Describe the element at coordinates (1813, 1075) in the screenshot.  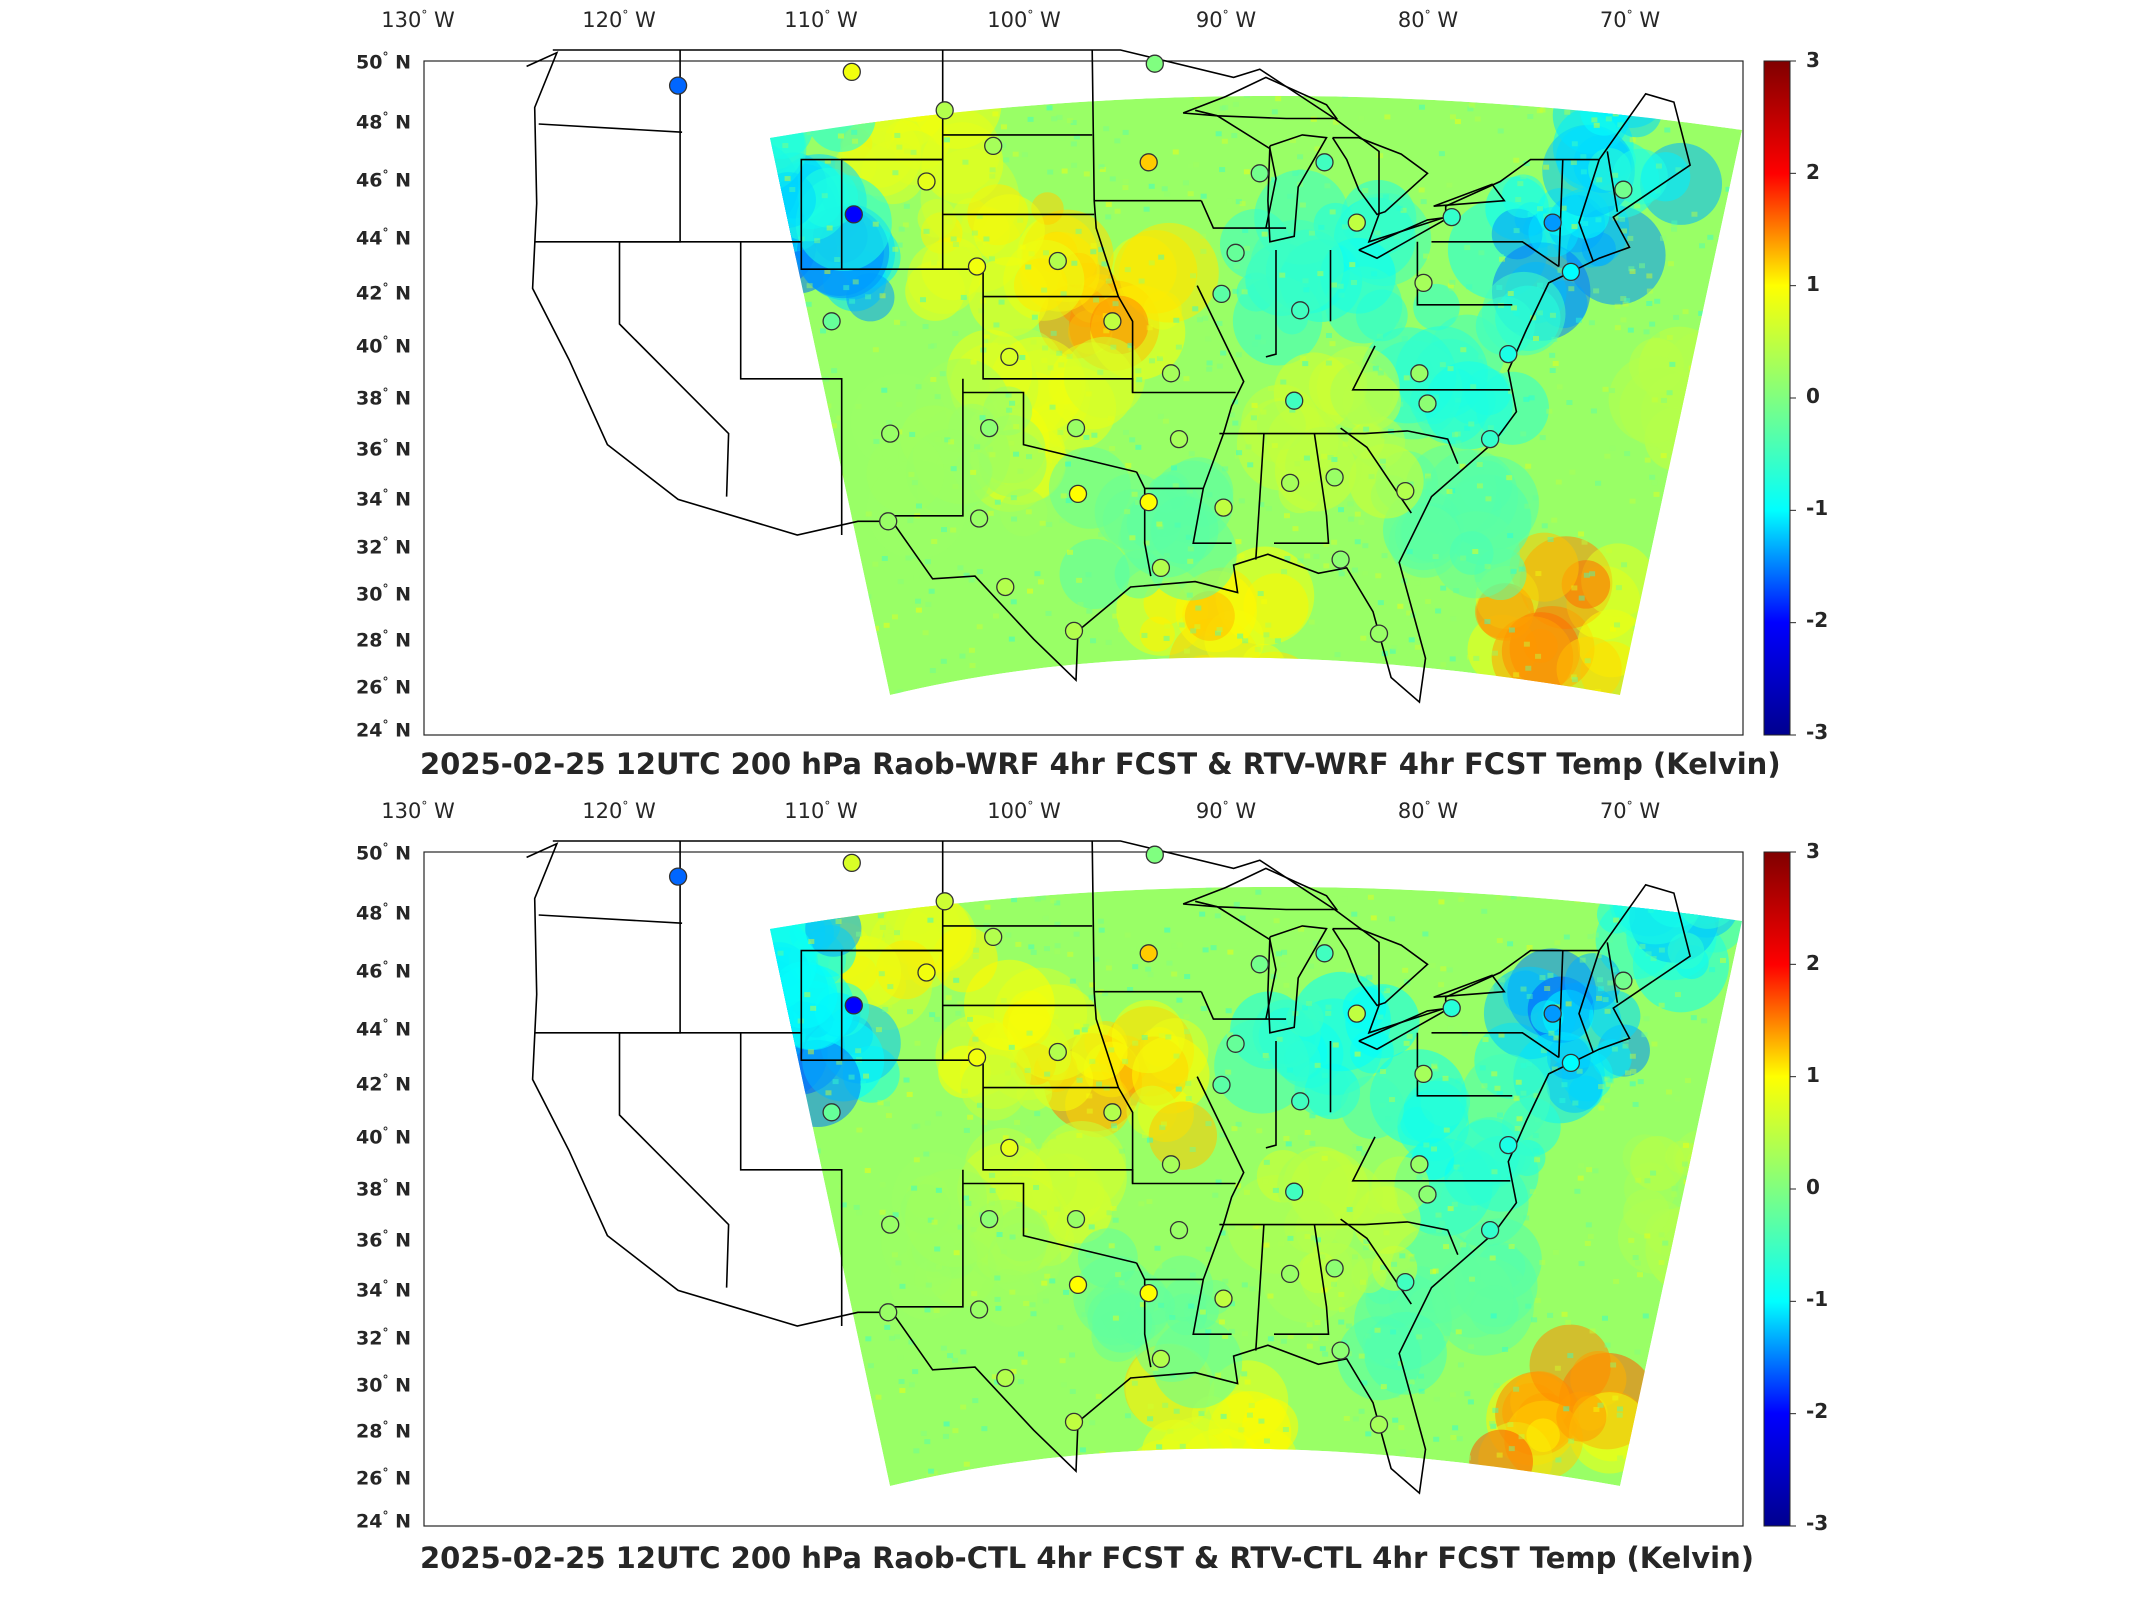
I see `colorbar-tick: 1` at that location.